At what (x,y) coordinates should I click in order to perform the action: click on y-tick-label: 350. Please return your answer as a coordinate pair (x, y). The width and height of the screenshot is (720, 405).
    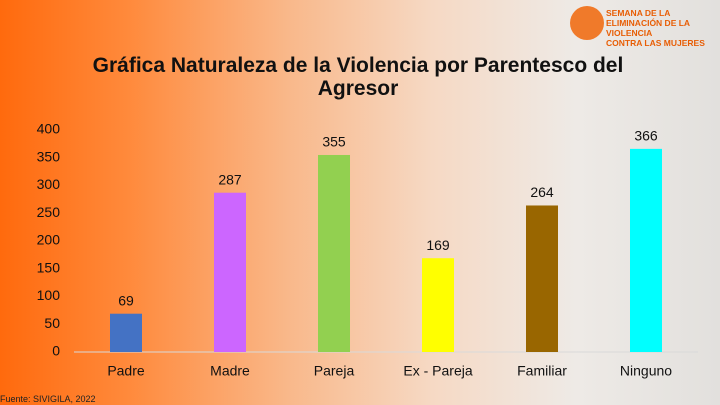
    Looking at the image, I should click on (49, 156).